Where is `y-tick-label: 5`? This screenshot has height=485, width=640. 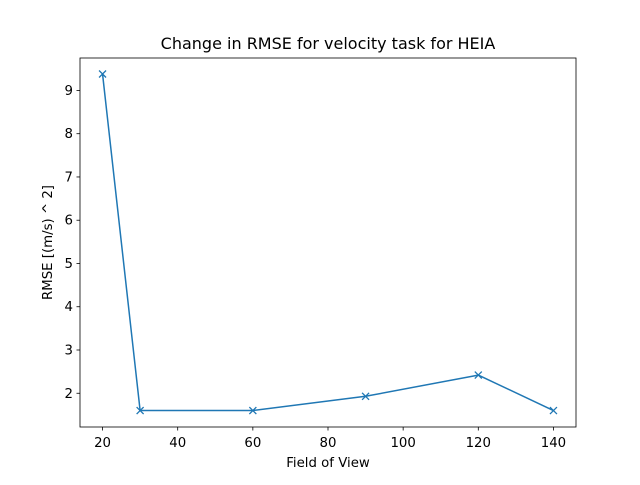
y-tick-label: 5 is located at coordinates (69, 264).